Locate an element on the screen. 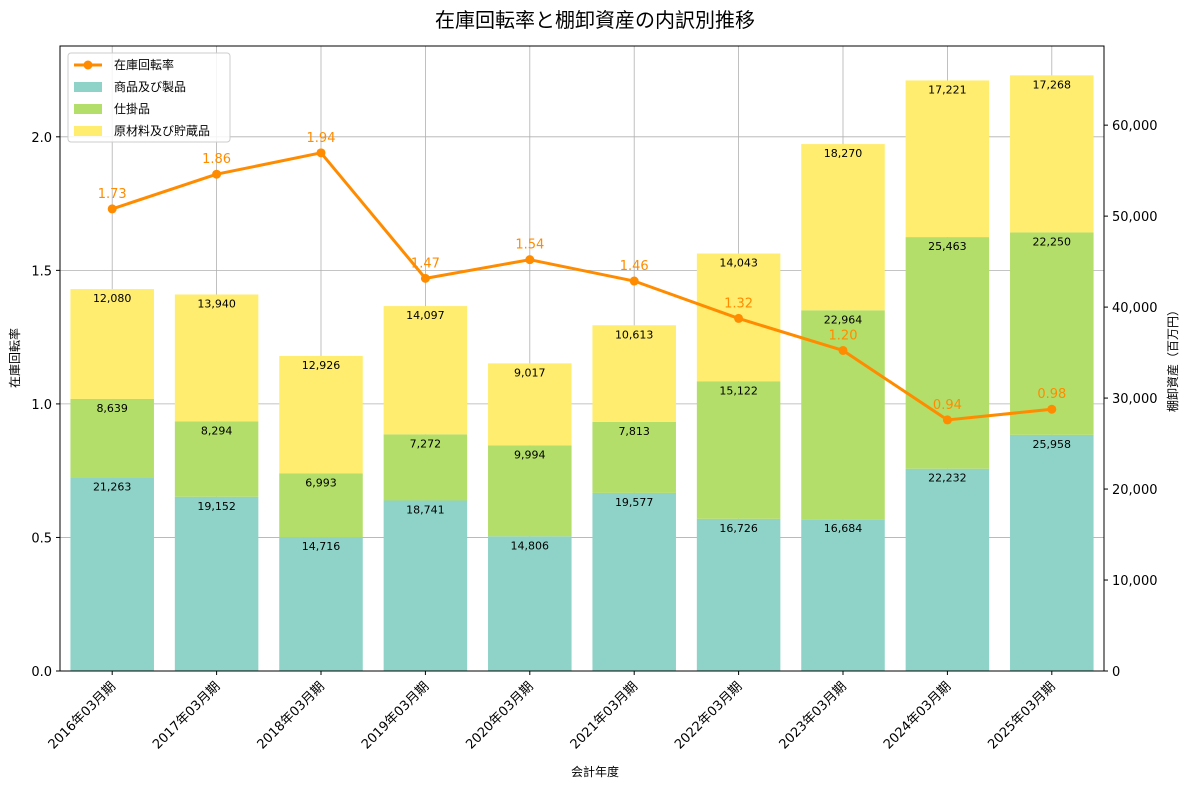  y-axis-label-right: 棚卸資産（百万円） is located at coordinates (1172, 358).